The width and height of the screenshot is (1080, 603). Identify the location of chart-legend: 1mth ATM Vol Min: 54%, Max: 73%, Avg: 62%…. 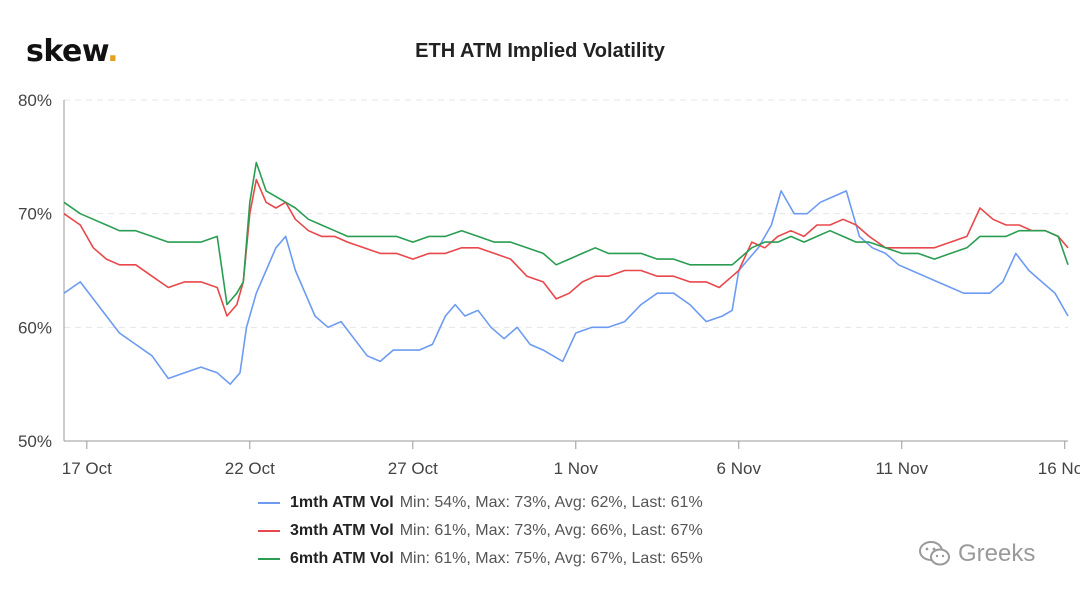
(480, 531).